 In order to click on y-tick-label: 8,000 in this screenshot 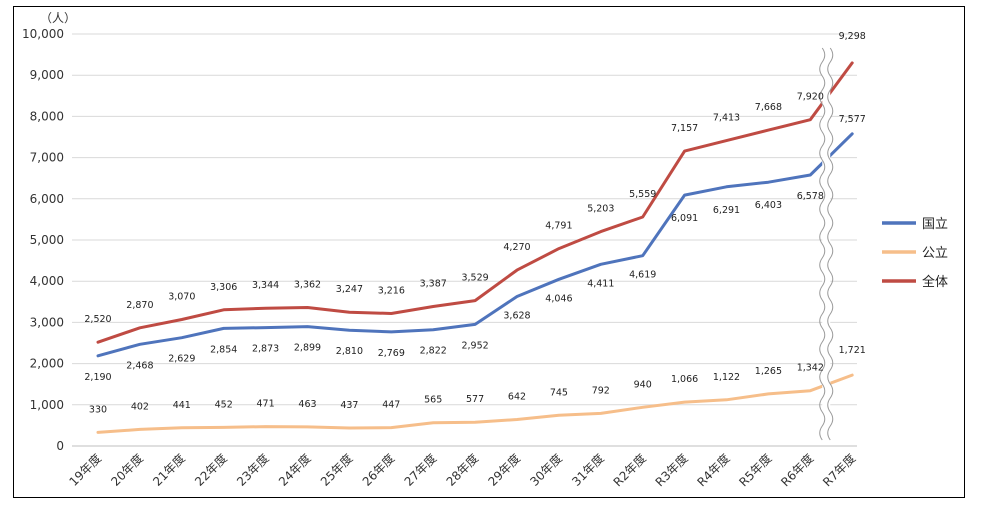, I will do `click(47, 116)`.